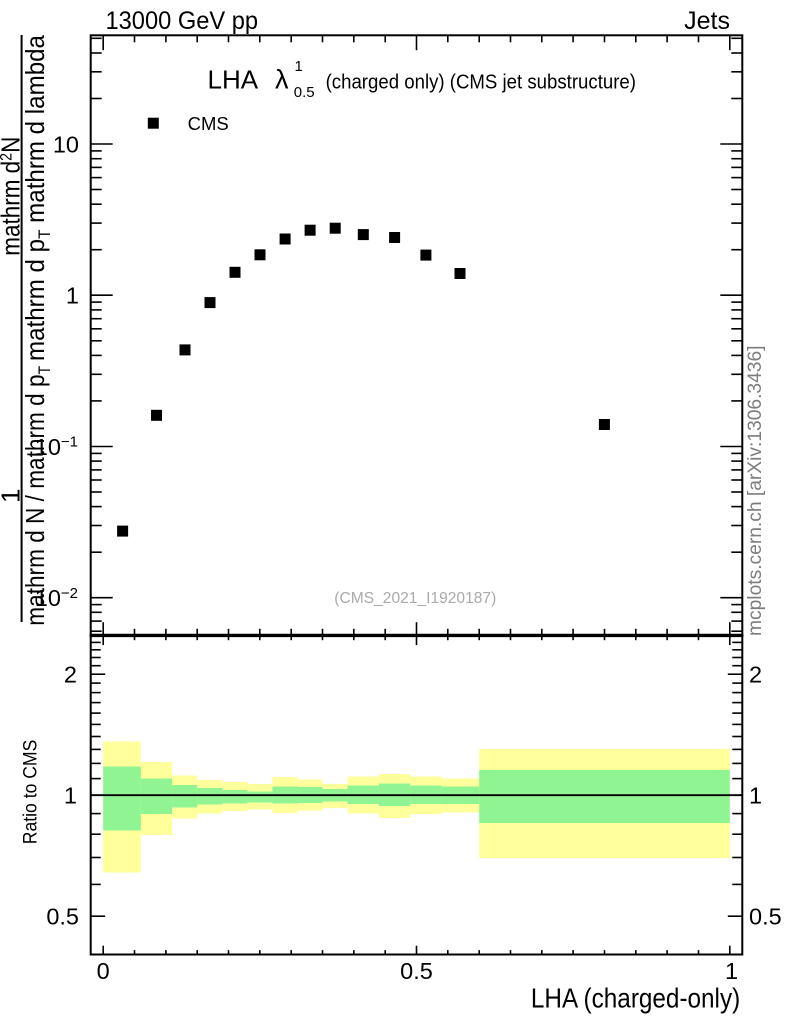 This screenshot has height=1029, width=786. I want to click on svg-text: 13000 GeV pp, so click(182, 21).